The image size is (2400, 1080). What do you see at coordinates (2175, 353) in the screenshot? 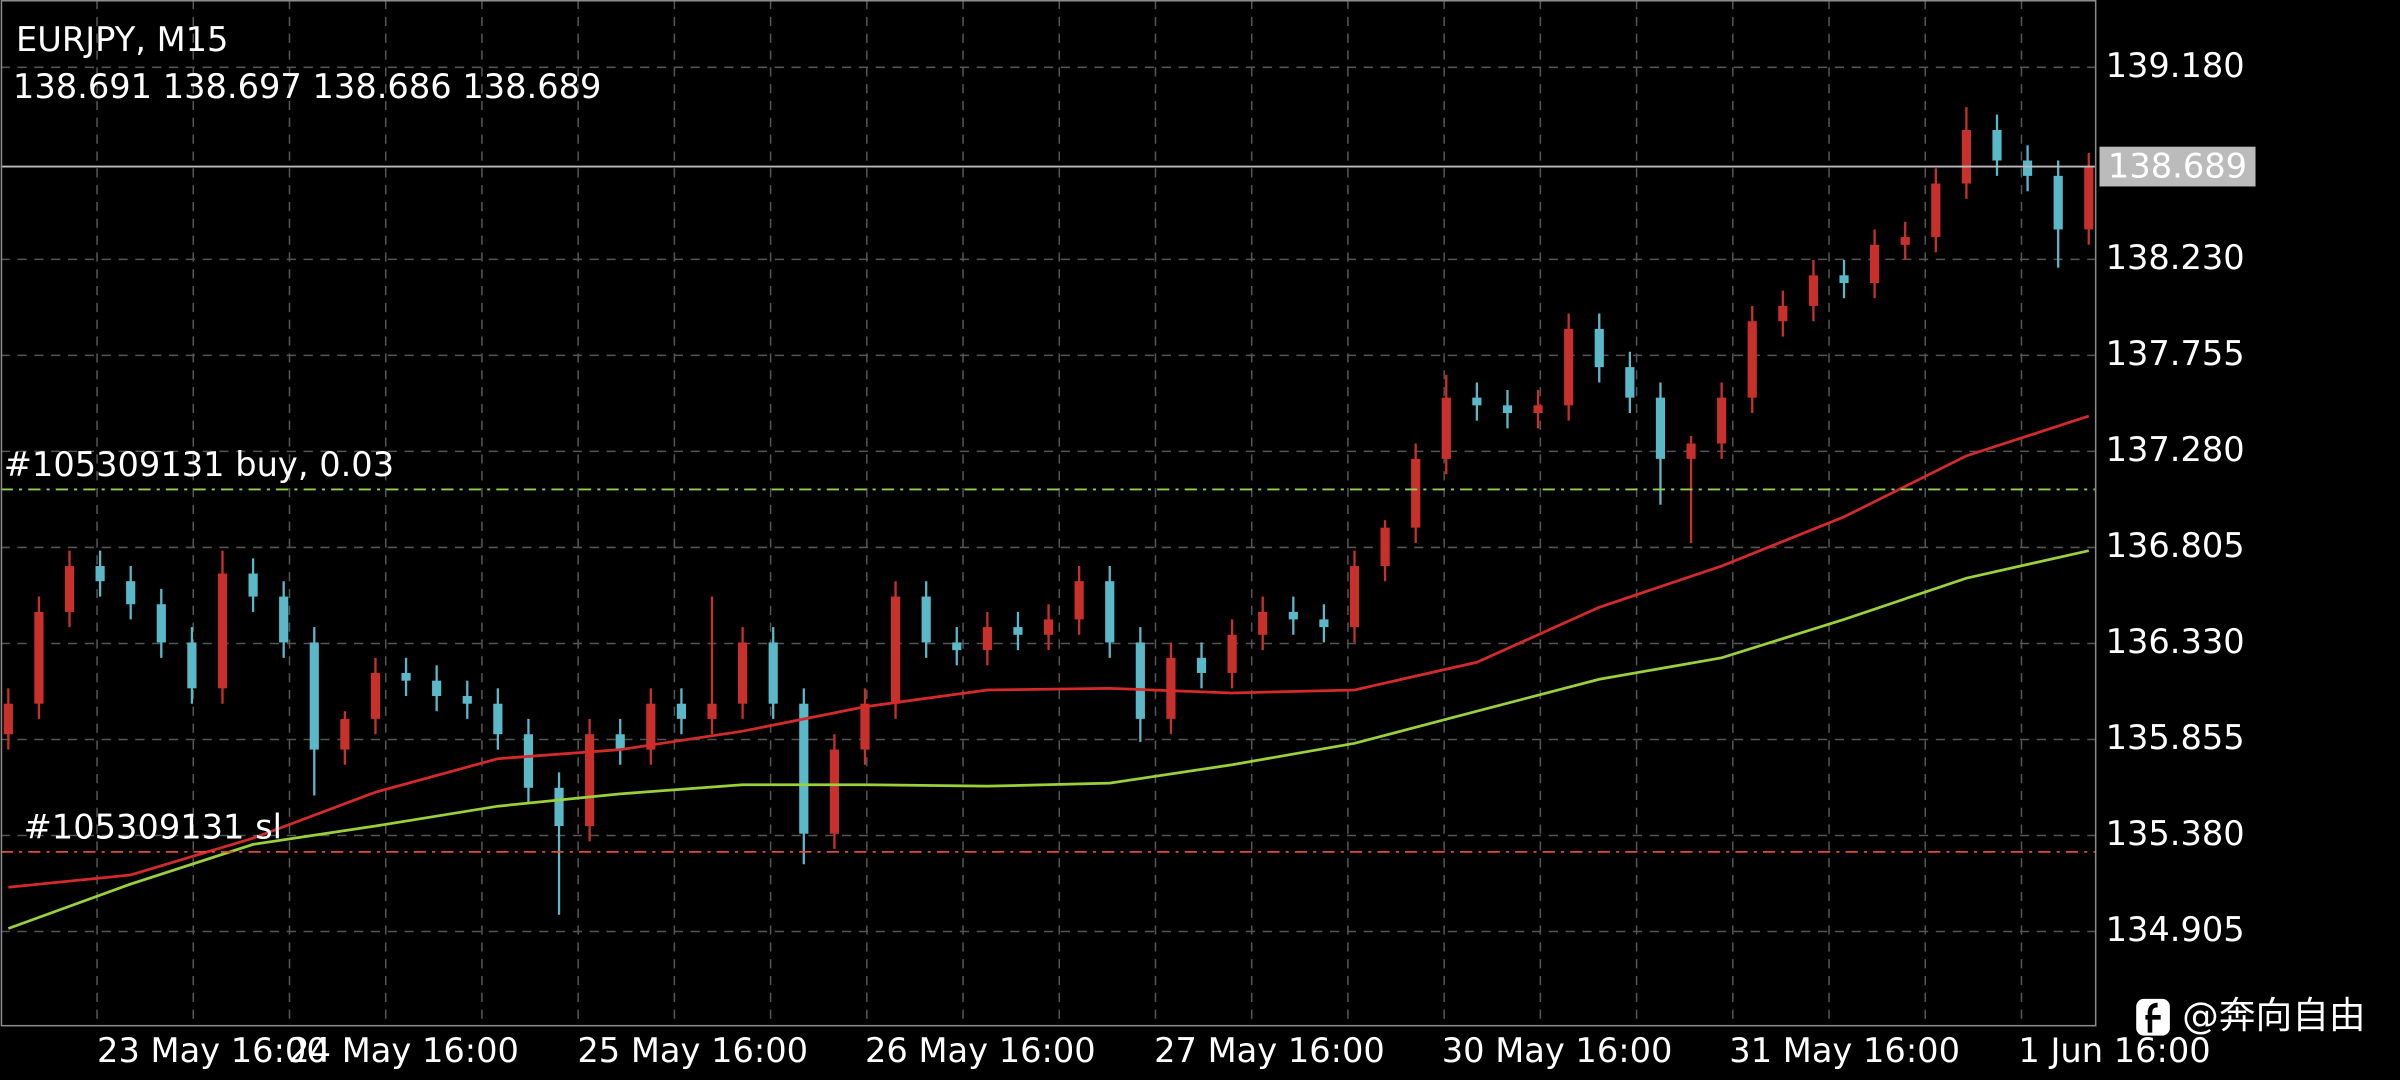
I see `y-tick-label: 137.755` at bounding box center [2175, 353].